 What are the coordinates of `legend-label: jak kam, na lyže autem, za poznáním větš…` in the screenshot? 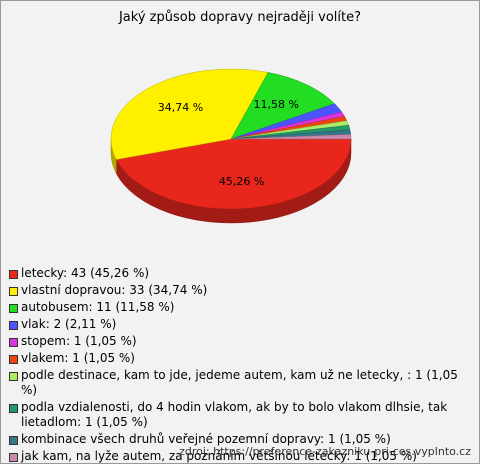 It's located at (219, 456).